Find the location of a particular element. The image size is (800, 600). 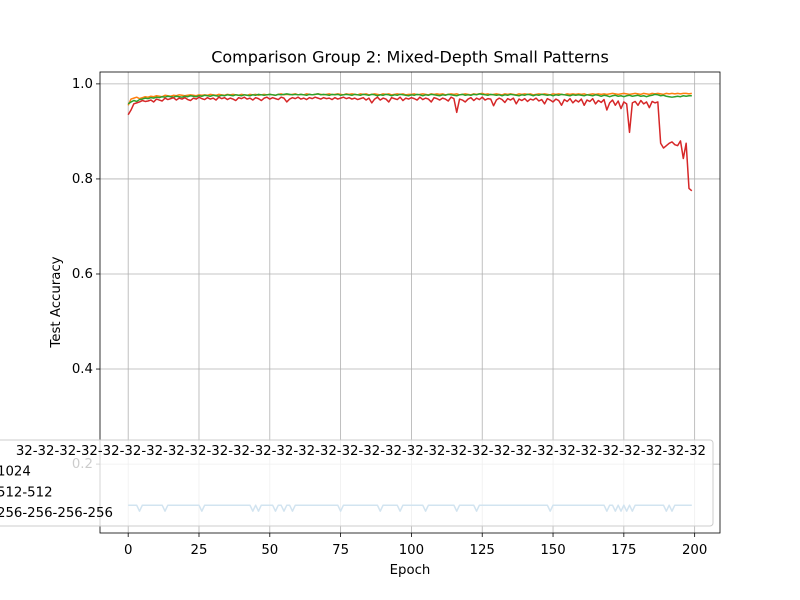

y-tick-label: 0.4 is located at coordinates (82, 369).